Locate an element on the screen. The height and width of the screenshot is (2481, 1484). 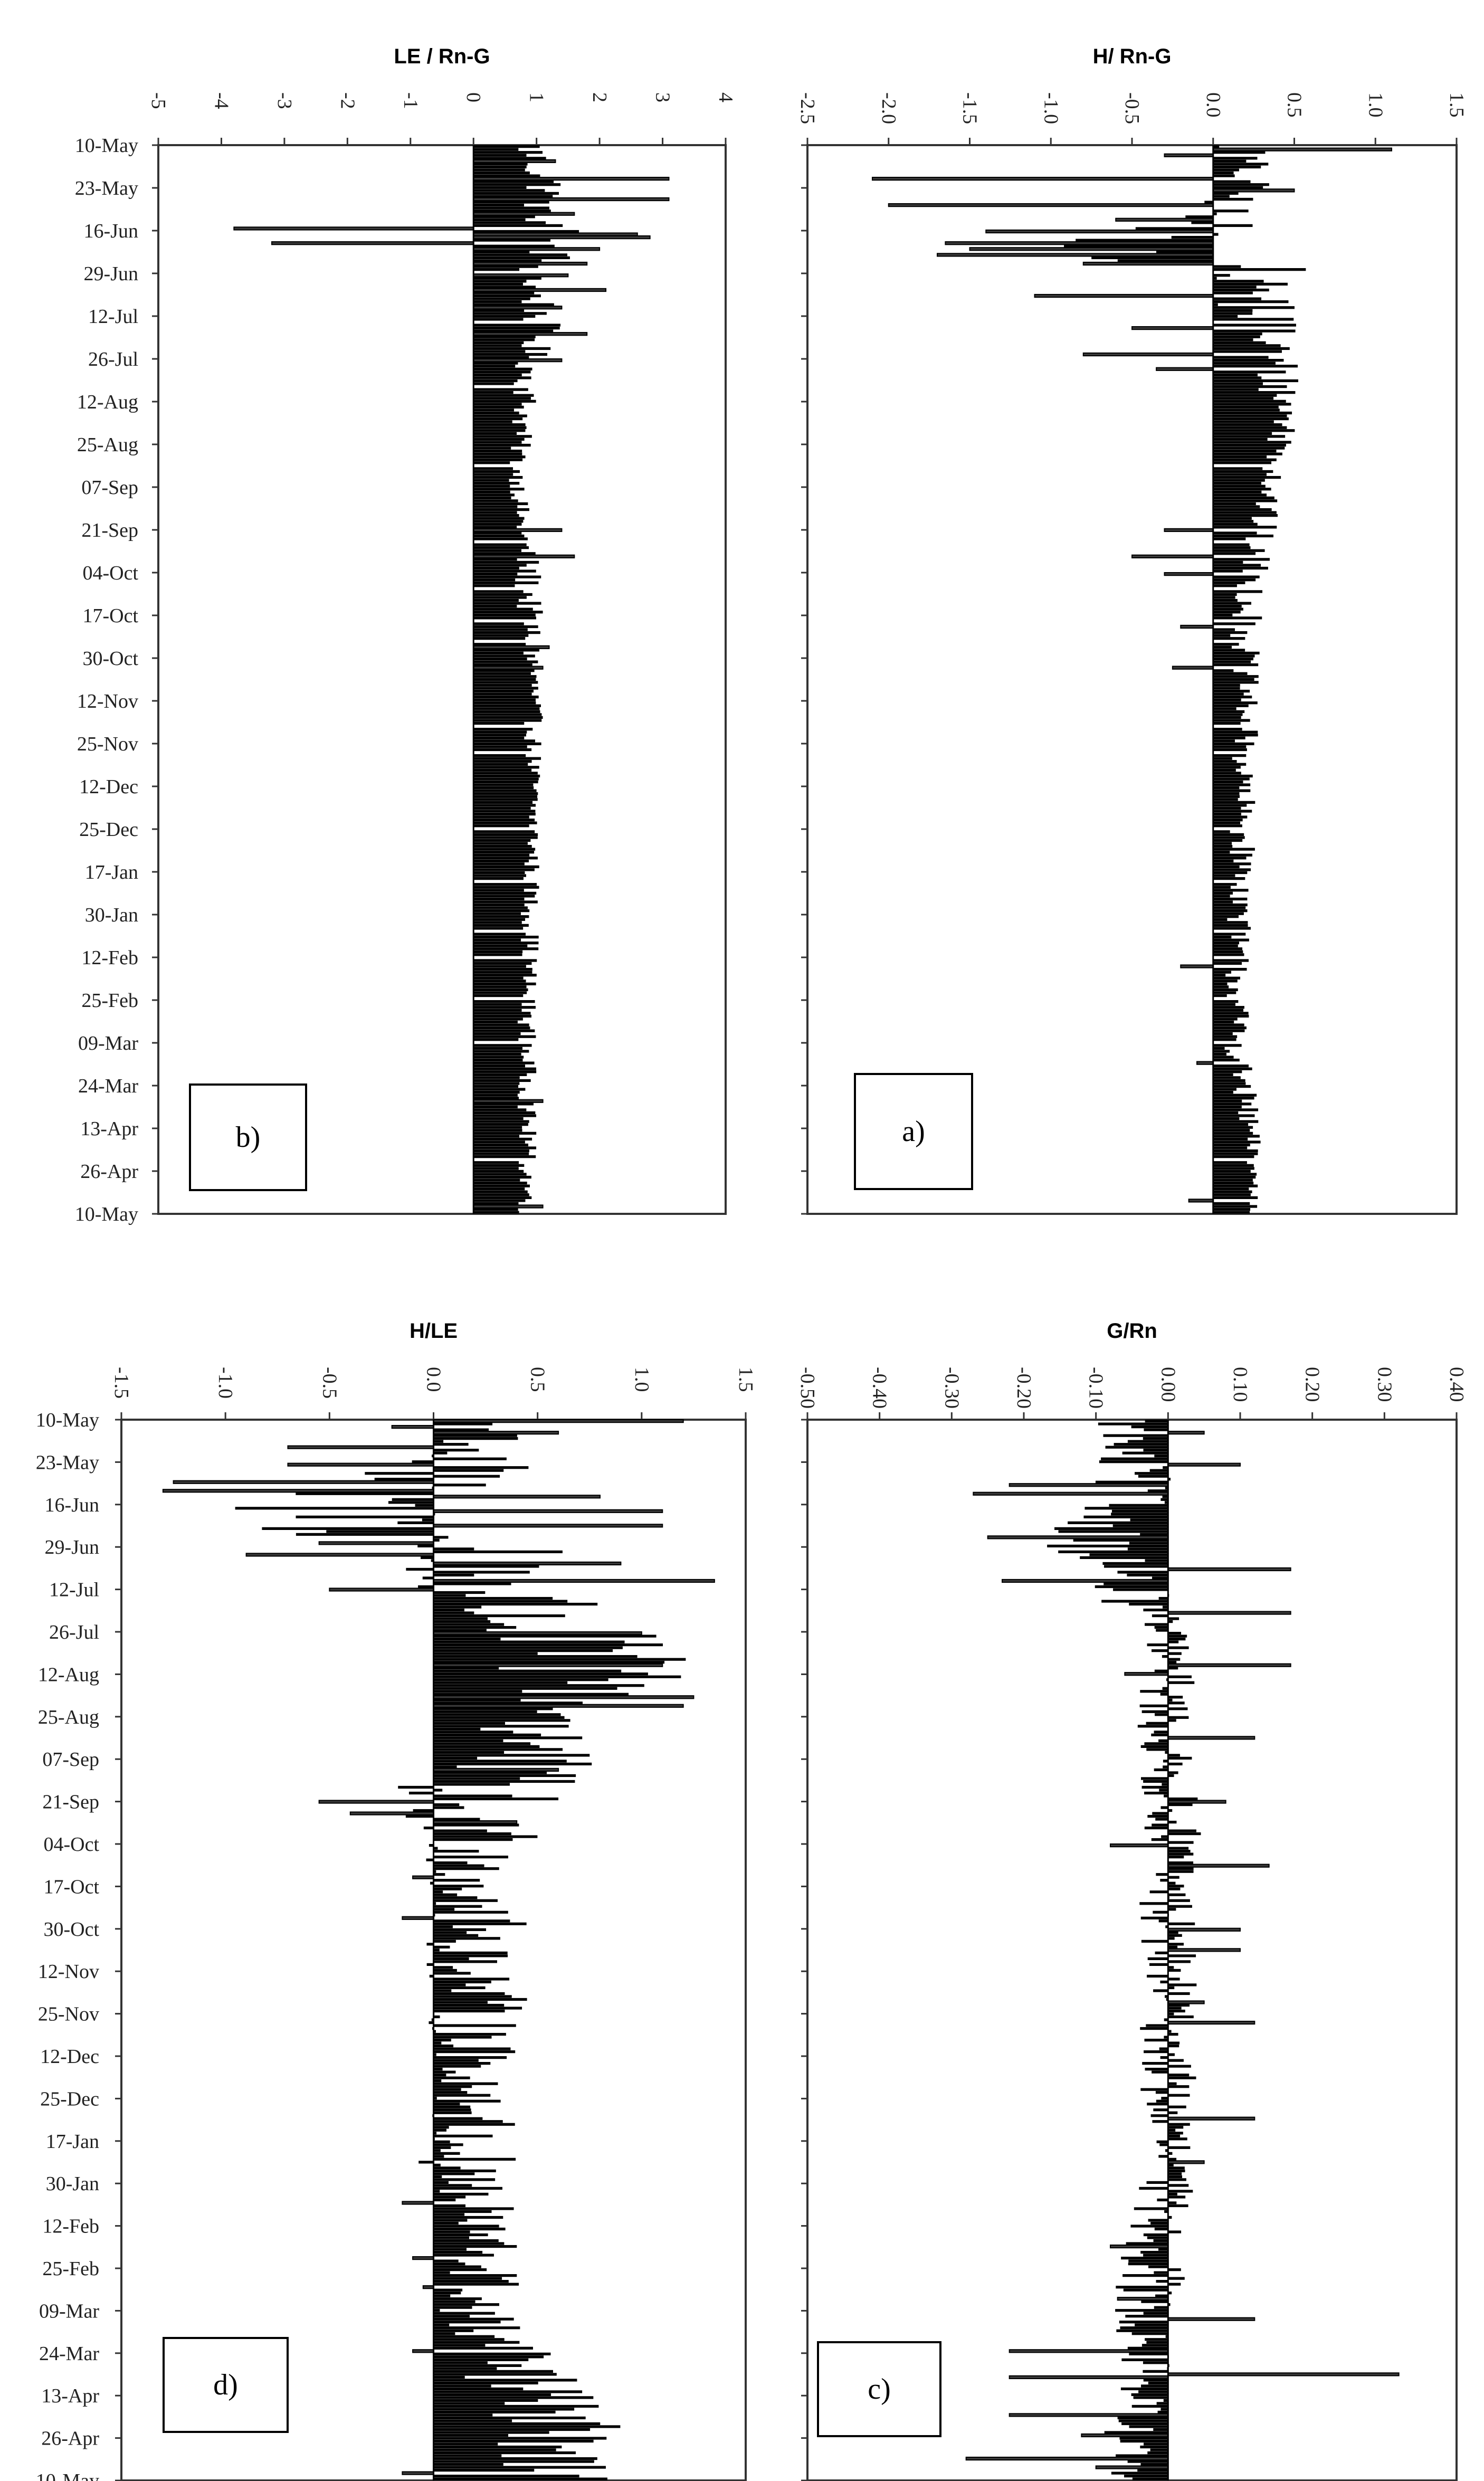
chart-title: H/ Rn-G is located at coordinates (1133, 56).